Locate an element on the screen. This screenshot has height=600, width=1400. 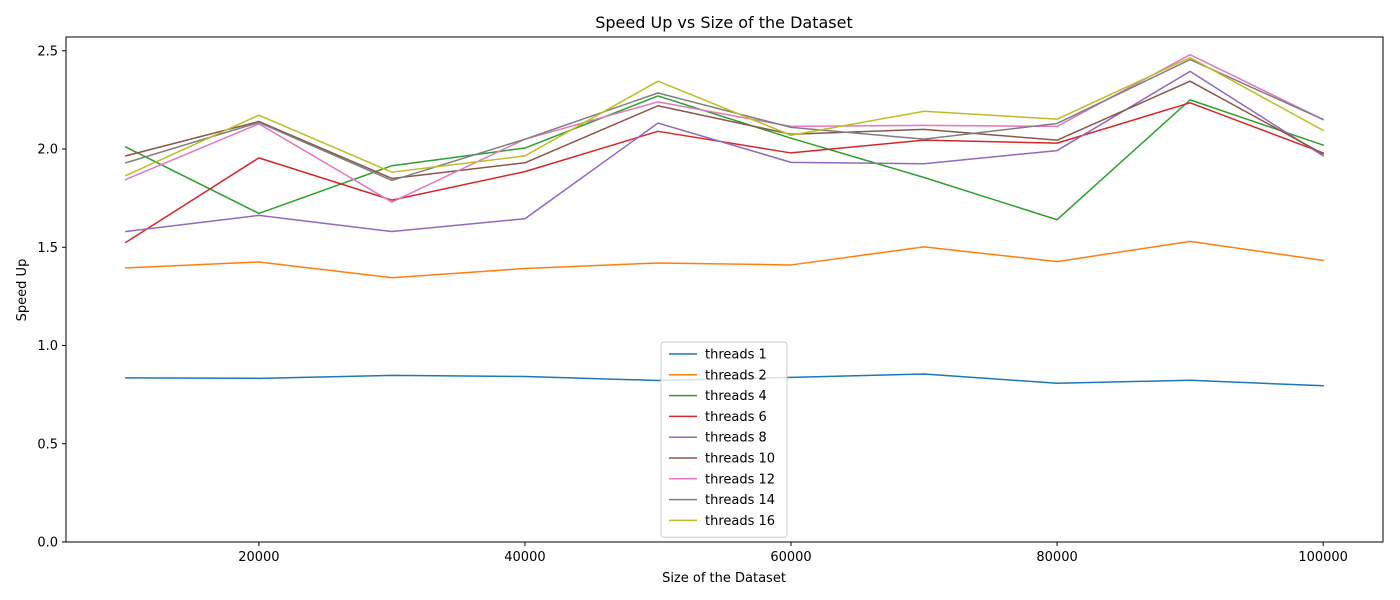
y-tick-label: 0.0 is located at coordinates (47, 543).